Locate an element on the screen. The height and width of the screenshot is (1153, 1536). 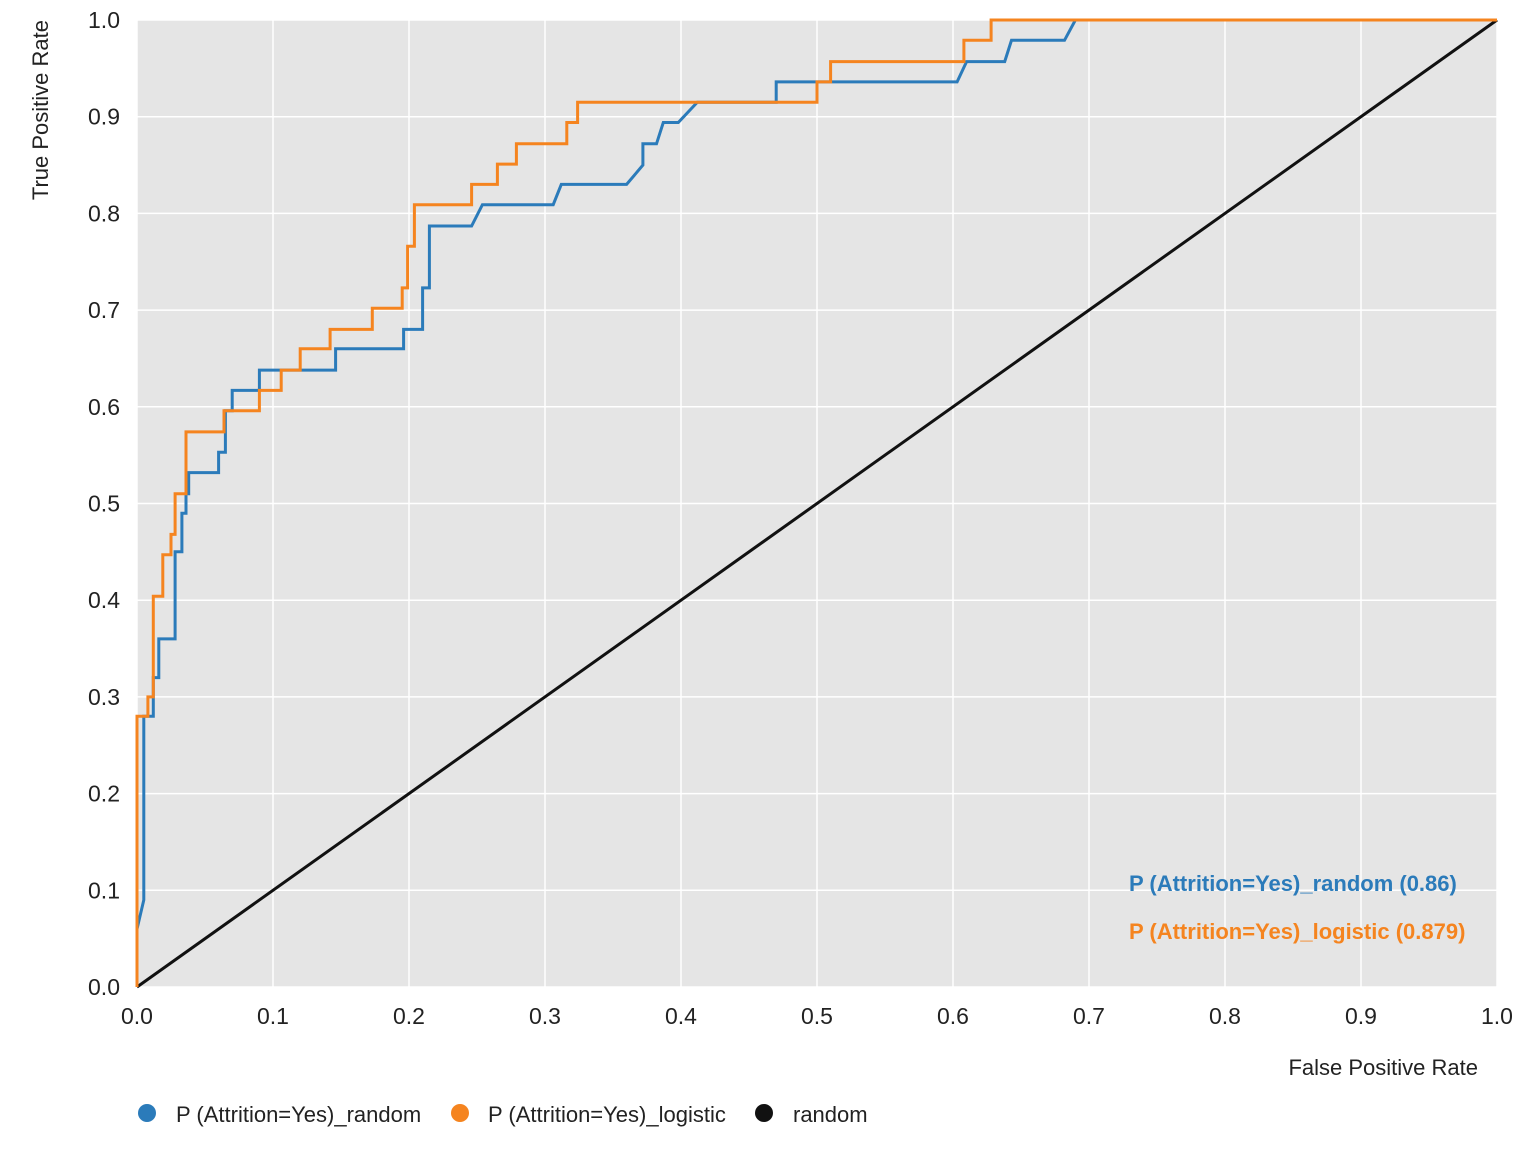
x-tick-label: 0.0 is located at coordinates (137, 1016).